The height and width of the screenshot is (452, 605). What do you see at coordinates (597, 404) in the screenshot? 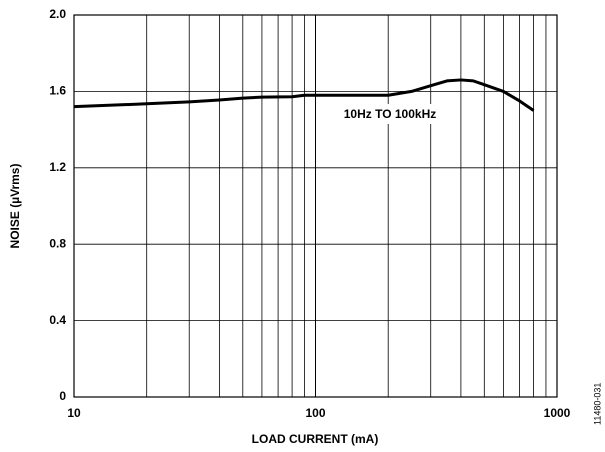
I see `figure-id: 11480-031` at bounding box center [597, 404].